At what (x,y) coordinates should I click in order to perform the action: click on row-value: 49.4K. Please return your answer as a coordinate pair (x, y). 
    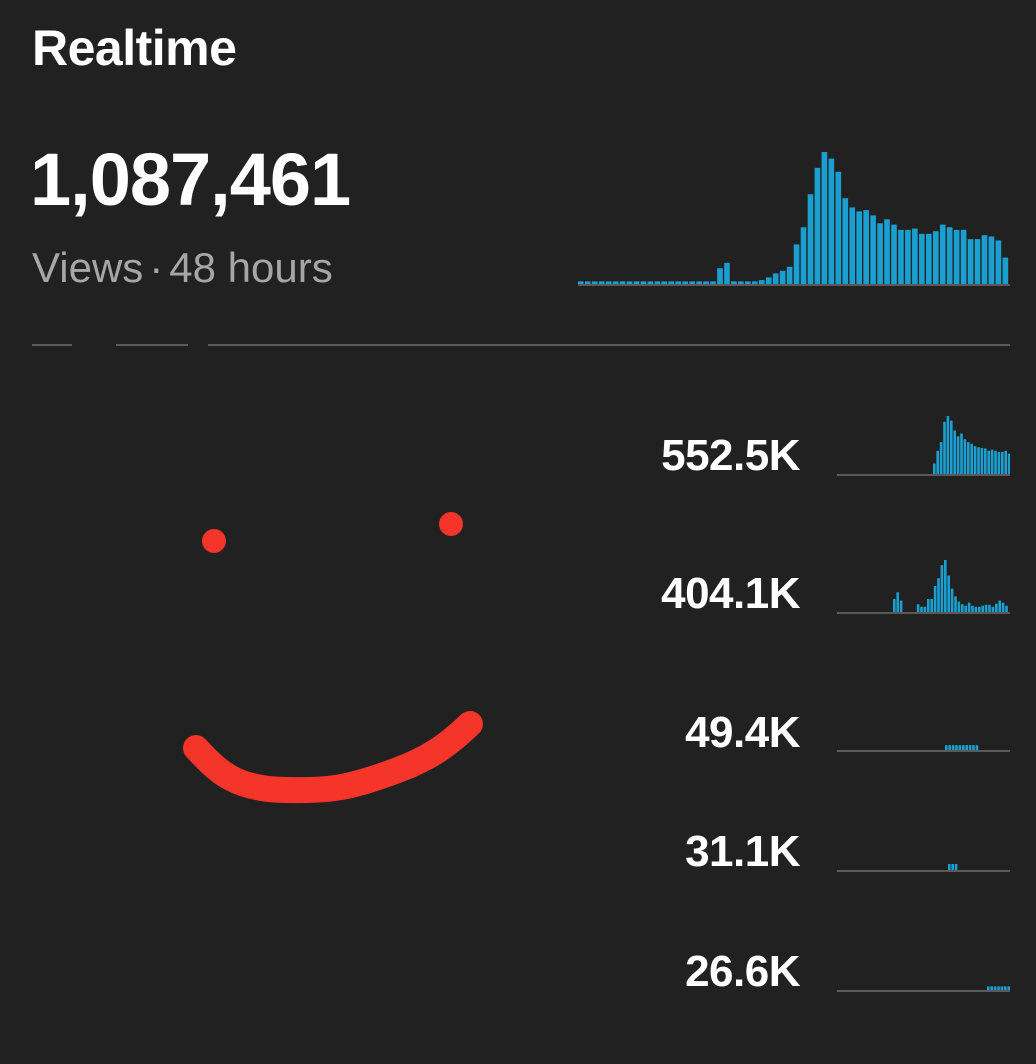
    Looking at the image, I should click on (742, 732).